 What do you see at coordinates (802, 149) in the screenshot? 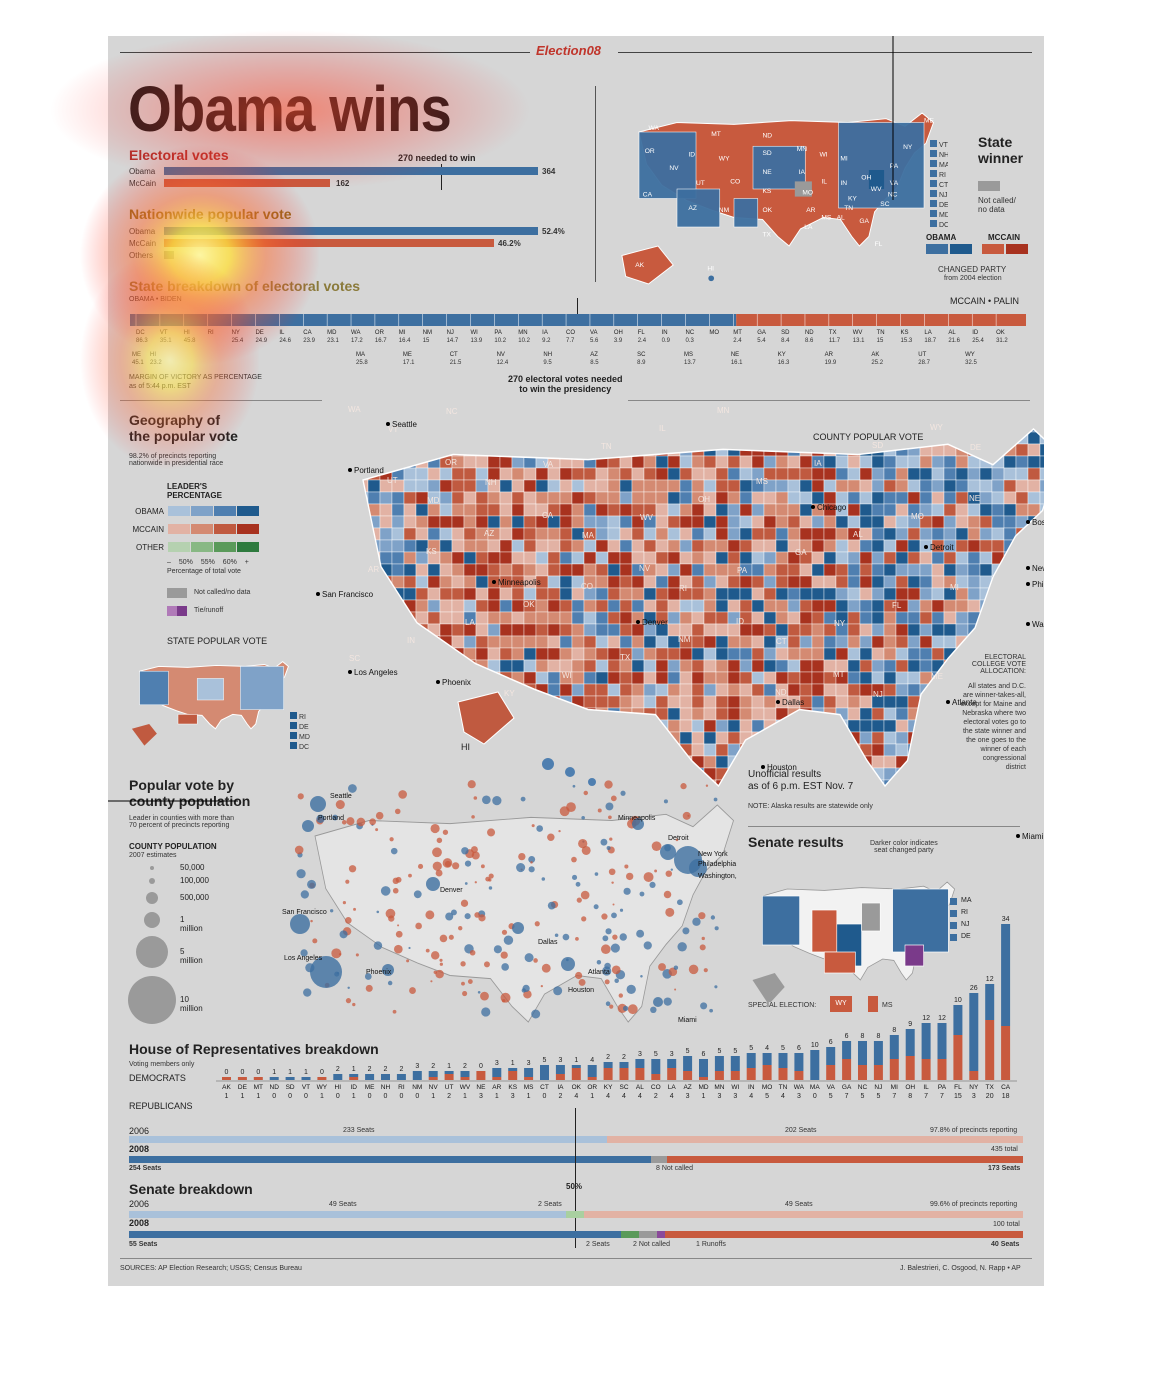
I see `state-label-mn: MN` at bounding box center [802, 149].